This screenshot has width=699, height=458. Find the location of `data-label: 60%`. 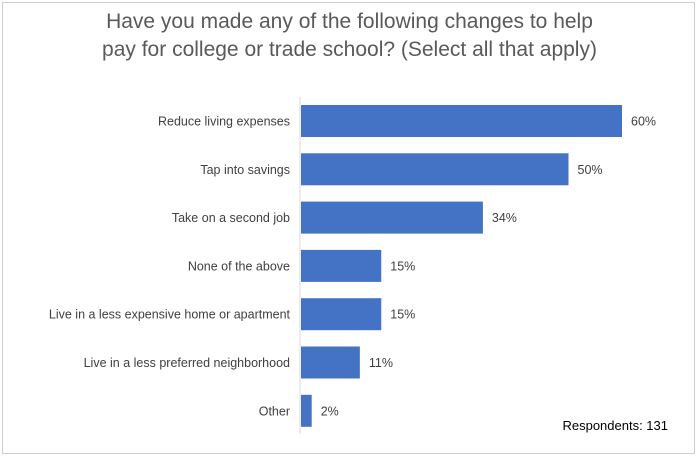

data-label: 60% is located at coordinates (643, 122).